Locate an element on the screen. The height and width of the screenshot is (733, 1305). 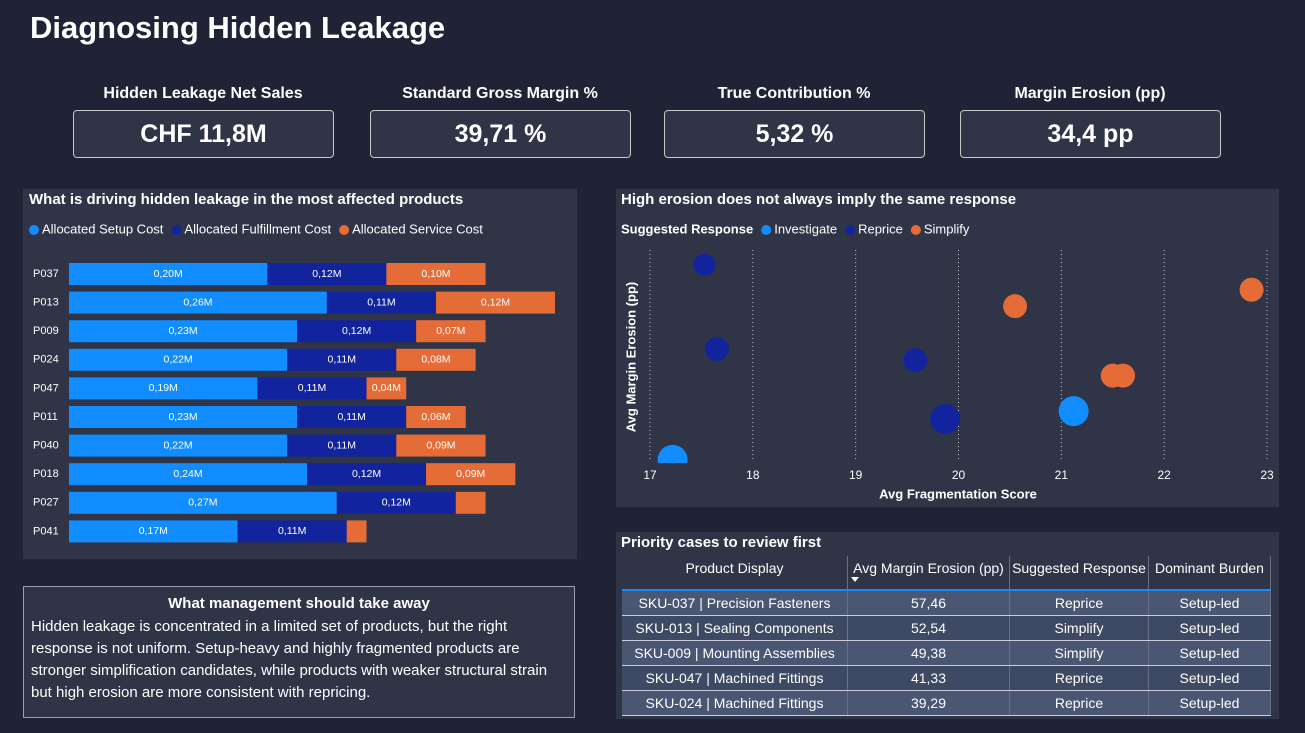
data-label: 0,23M is located at coordinates (182, 417).